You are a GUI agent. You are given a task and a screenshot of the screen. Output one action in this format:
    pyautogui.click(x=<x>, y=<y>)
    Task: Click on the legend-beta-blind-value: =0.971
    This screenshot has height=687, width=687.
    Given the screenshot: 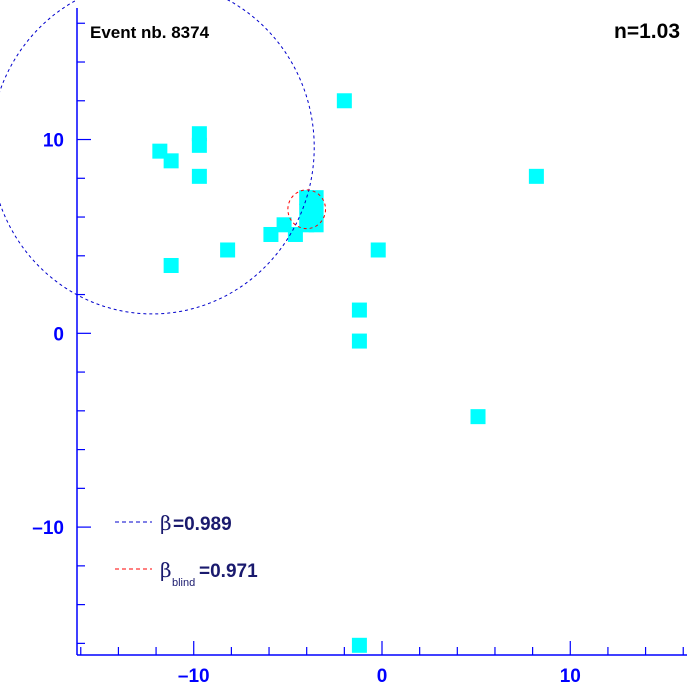 What is the action you would take?
    pyautogui.click(x=228, y=571)
    